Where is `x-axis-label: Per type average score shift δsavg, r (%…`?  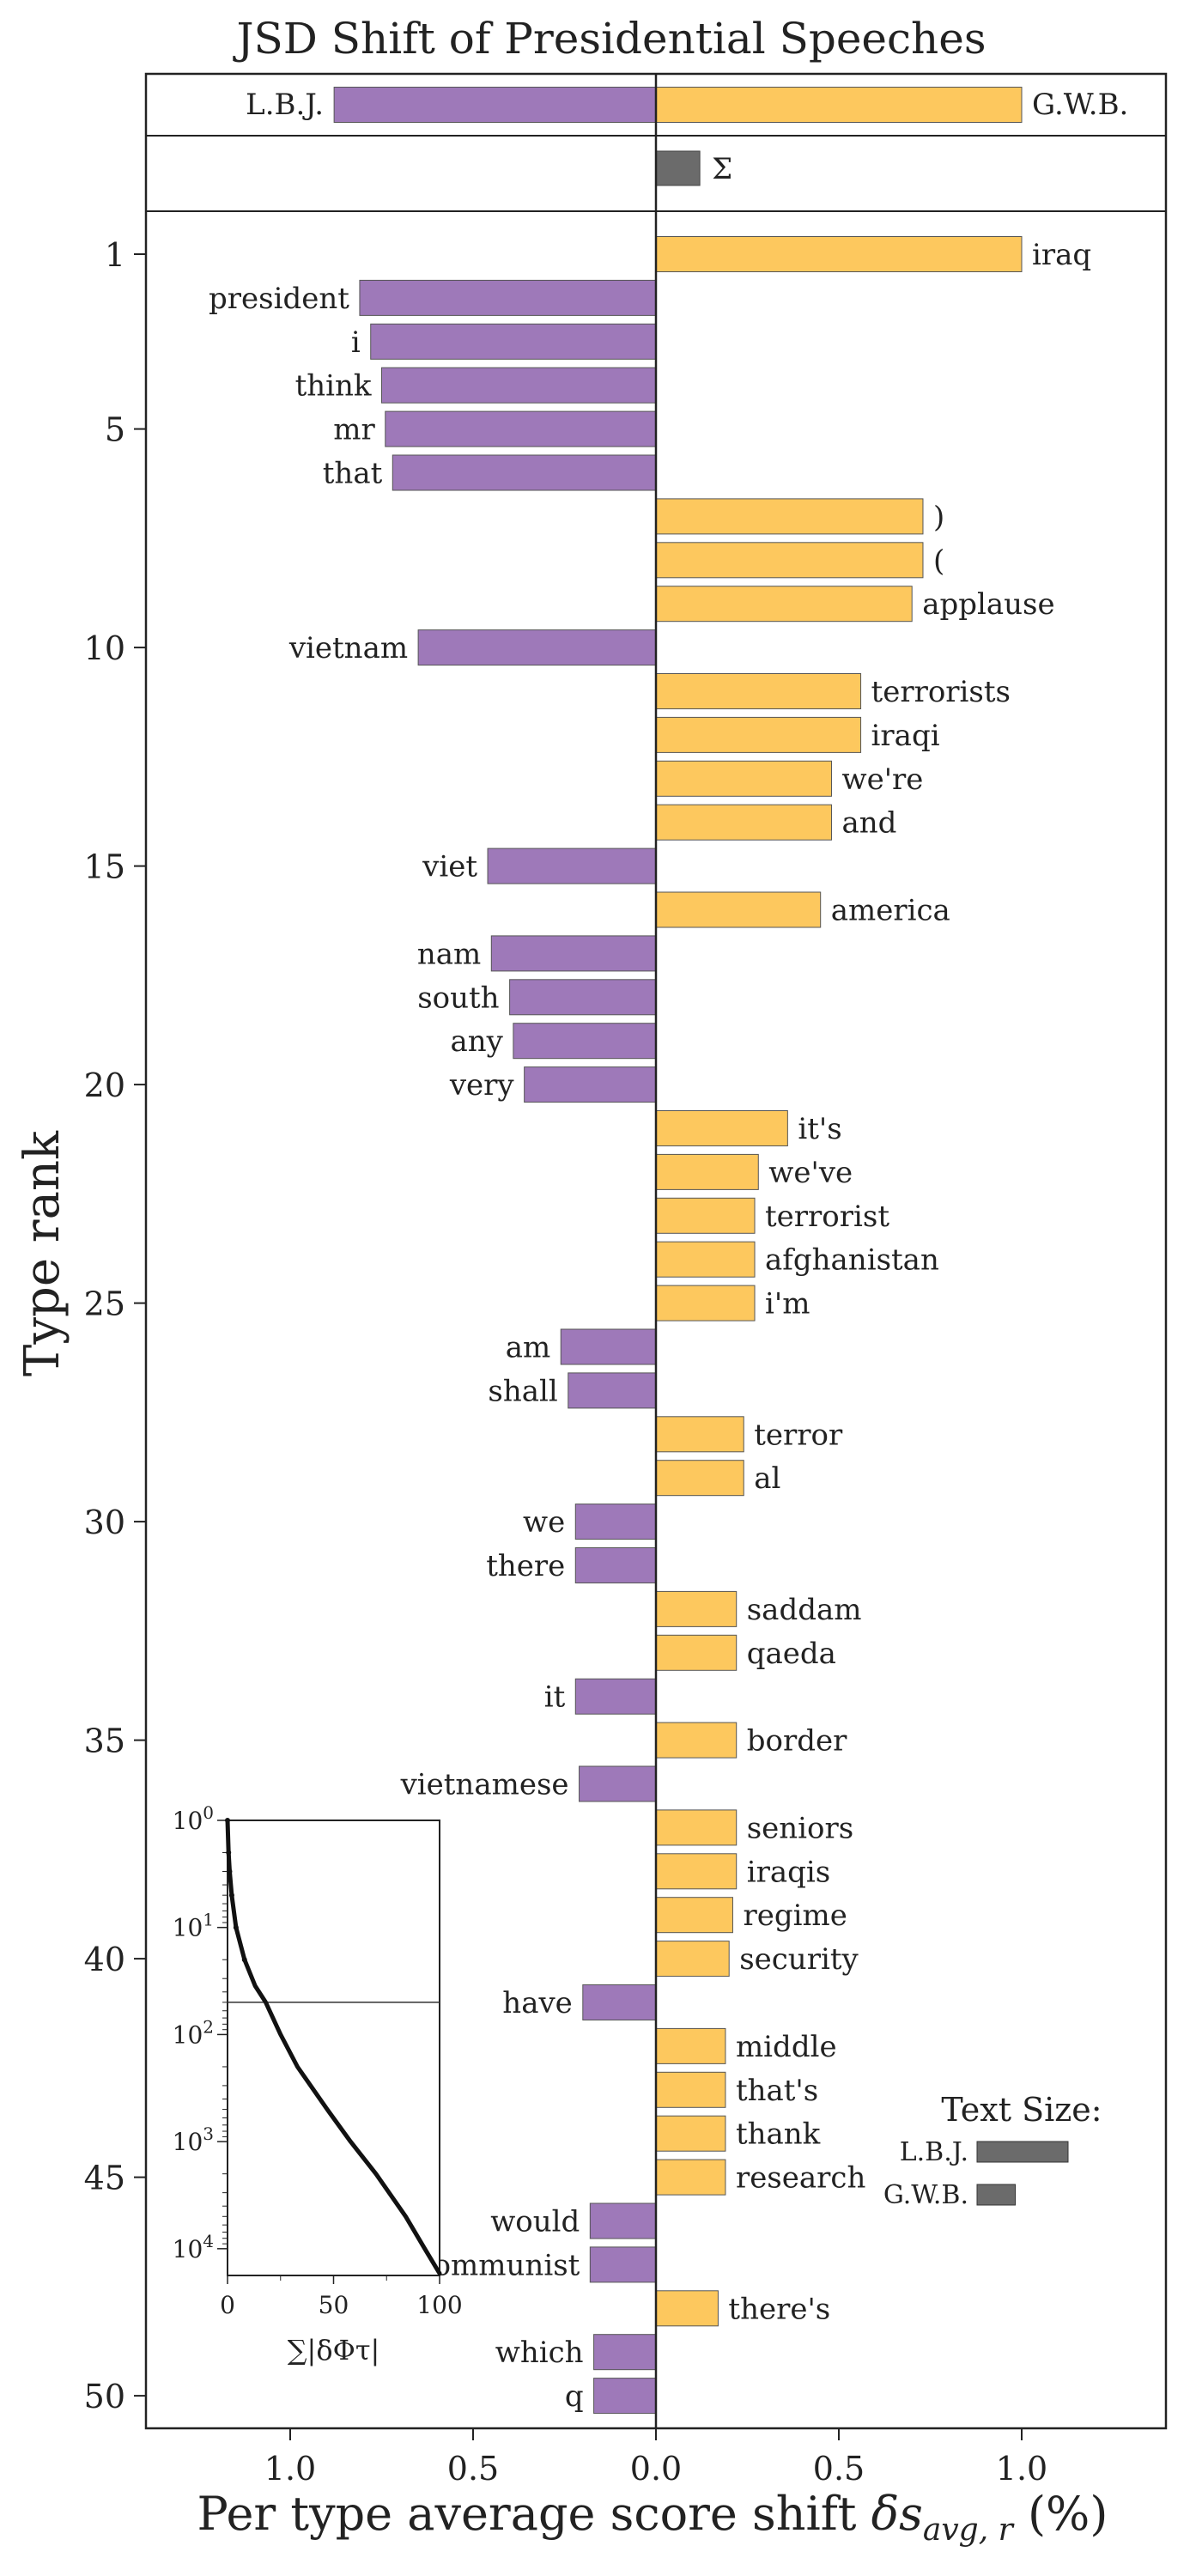 x-axis-label: Per type average score shift δsavg, r (%… is located at coordinates (652, 2517).